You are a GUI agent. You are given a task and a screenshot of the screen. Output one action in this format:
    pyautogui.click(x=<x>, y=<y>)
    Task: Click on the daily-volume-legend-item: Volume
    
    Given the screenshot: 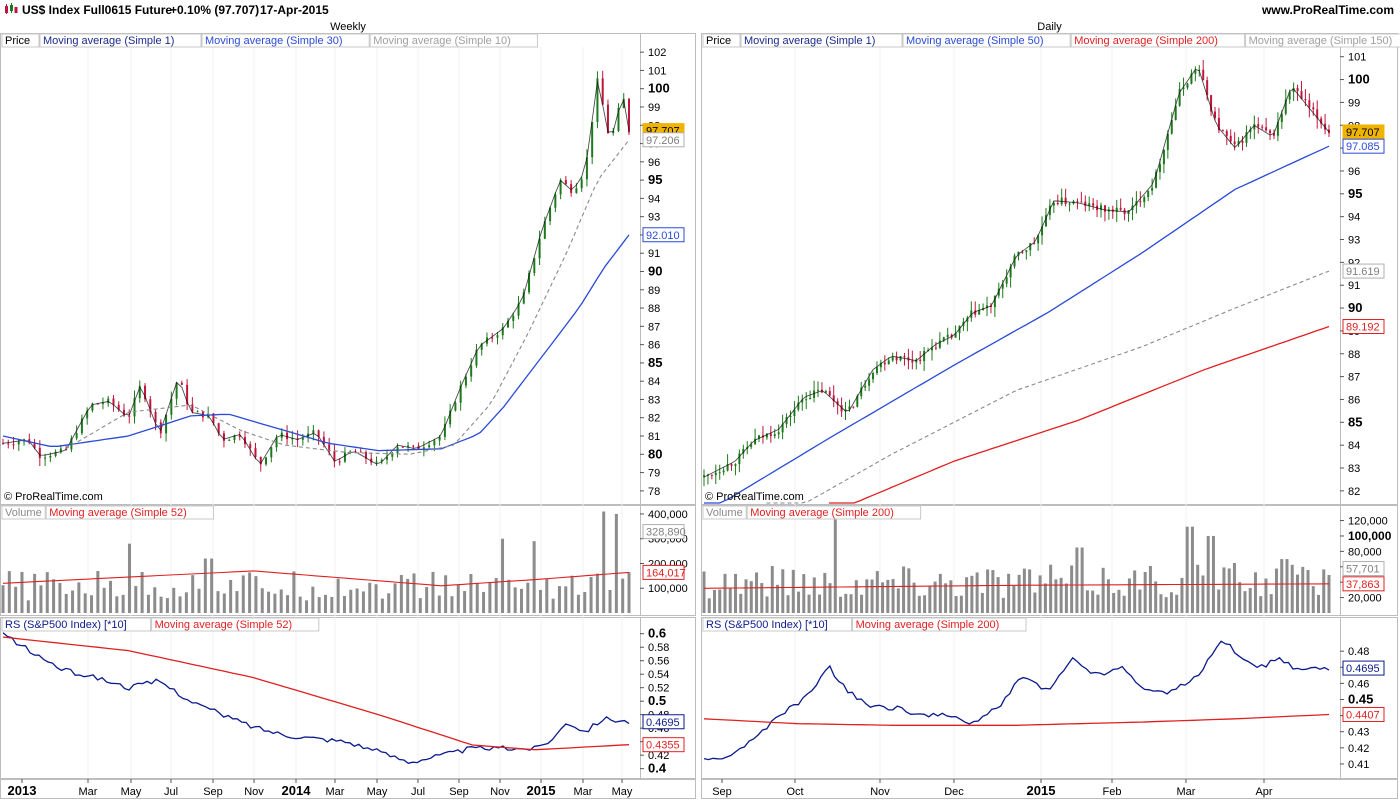 What is the action you would take?
    pyautogui.click(x=724, y=513)
    